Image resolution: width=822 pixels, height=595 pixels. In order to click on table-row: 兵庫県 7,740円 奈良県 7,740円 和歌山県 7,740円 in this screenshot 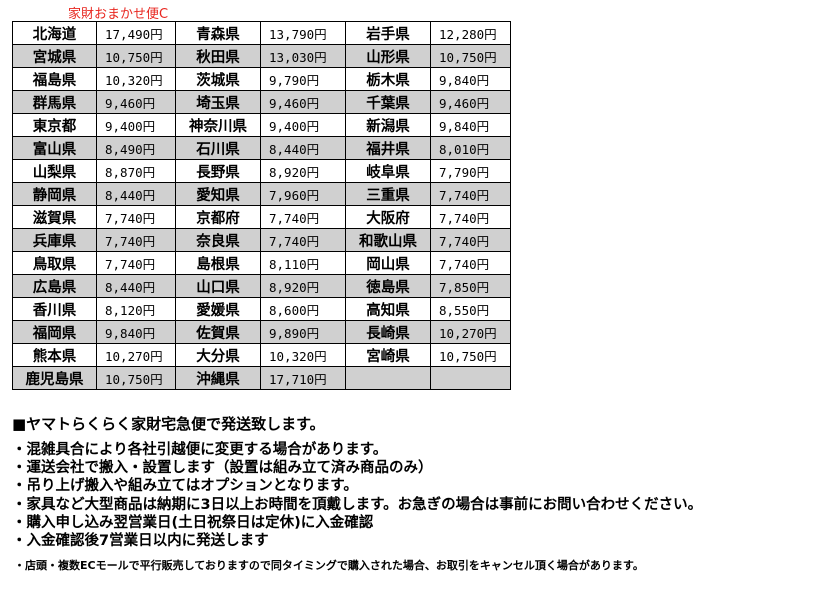, I will do `click(261, 240)`.